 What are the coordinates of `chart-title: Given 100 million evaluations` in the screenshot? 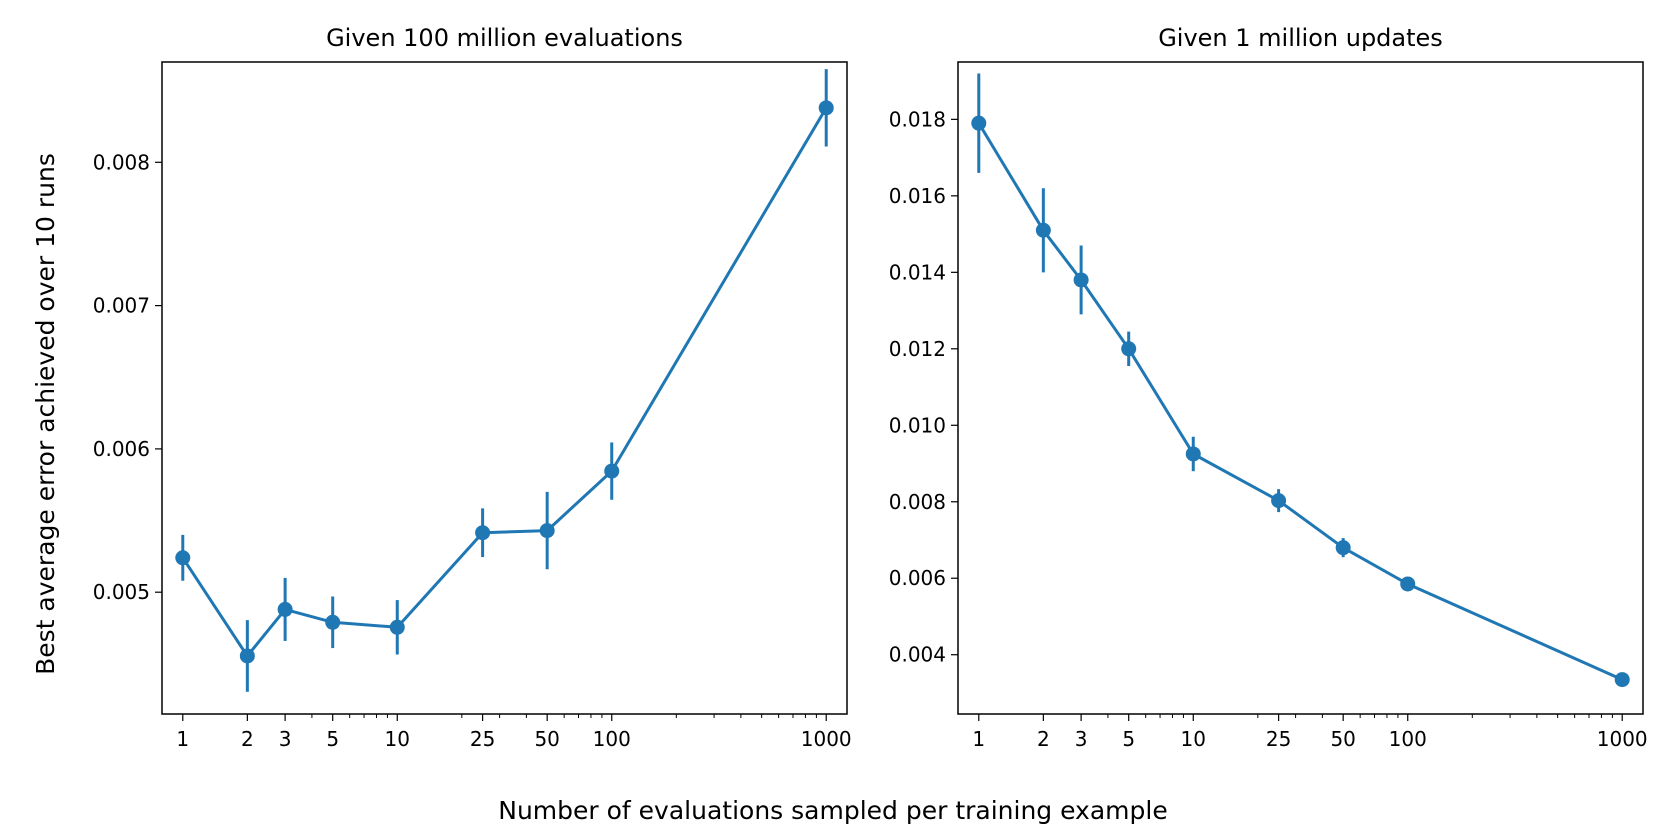 It's located at (504, 38).